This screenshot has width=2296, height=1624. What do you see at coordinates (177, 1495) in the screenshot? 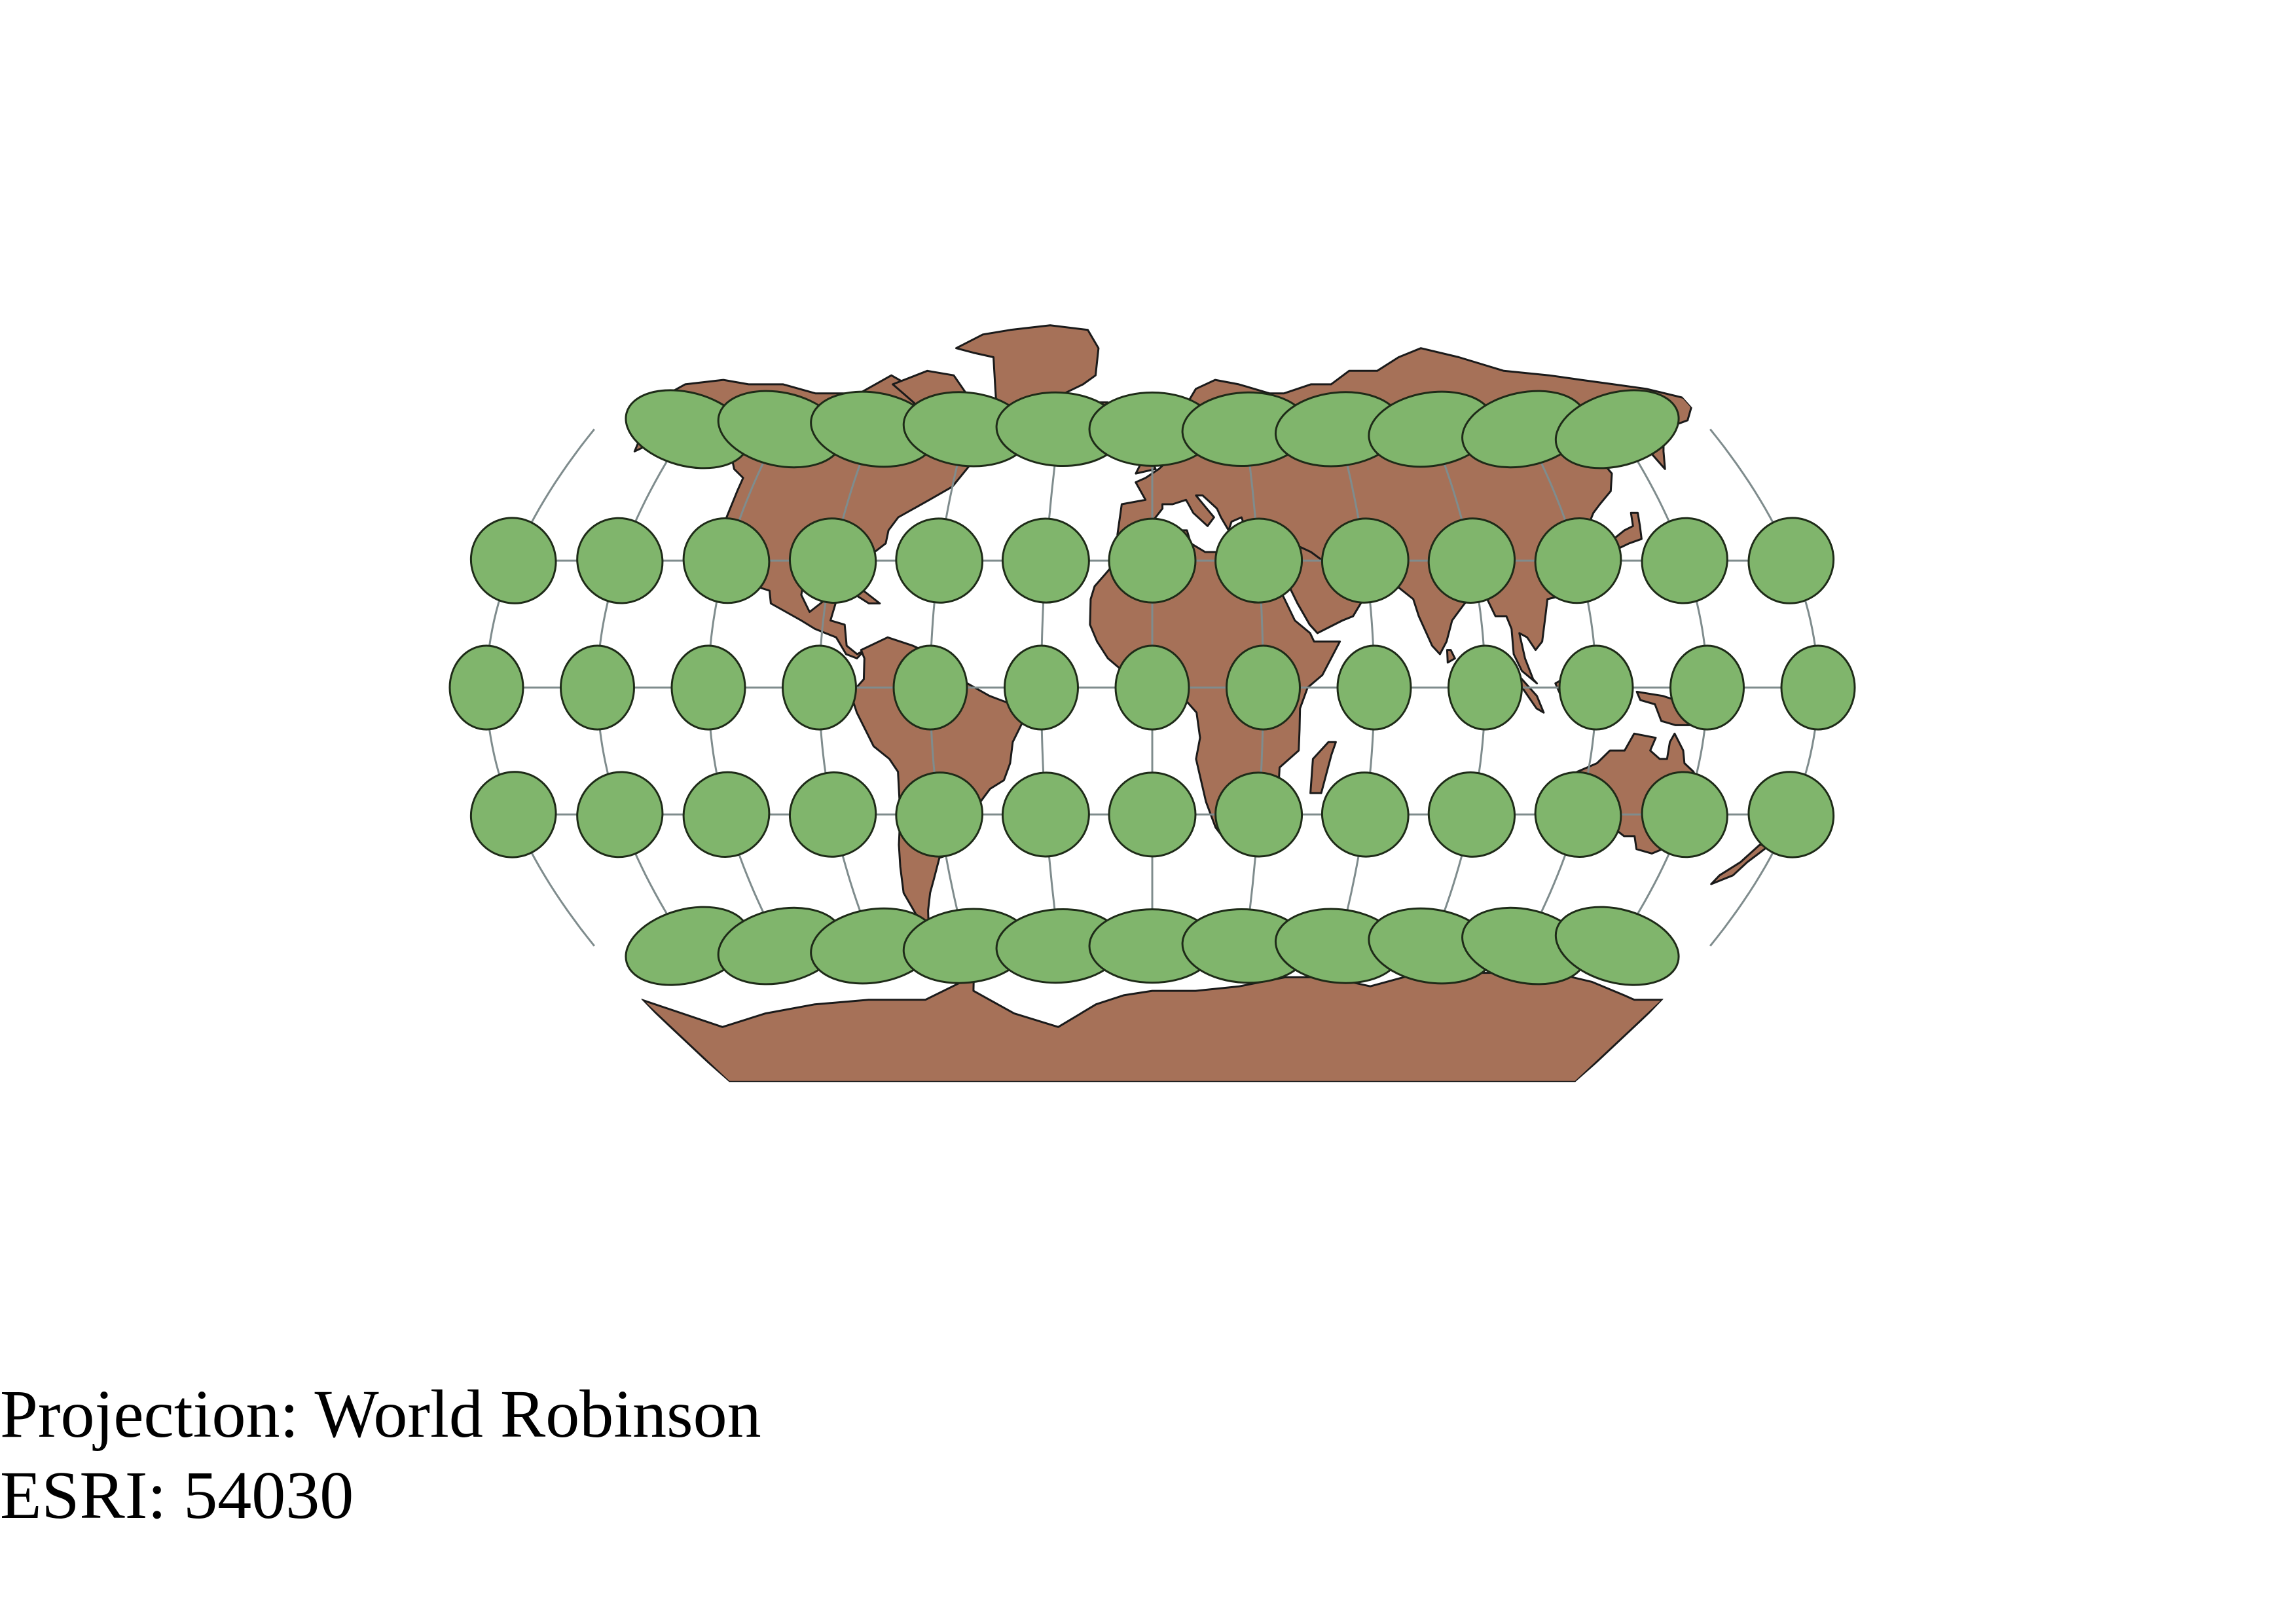
I see `esri-code-caption: ESRI: 54030` at bounding box center [177, 1495].